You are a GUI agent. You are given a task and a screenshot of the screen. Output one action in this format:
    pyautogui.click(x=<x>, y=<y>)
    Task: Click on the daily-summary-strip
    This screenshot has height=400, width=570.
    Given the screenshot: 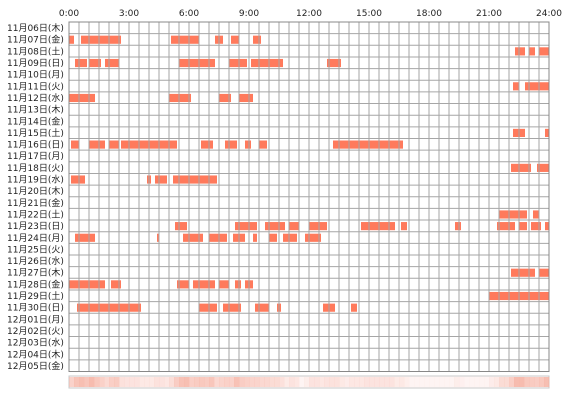 What is the action you would take?
    pyautogui.click(x=309, y=382)
    